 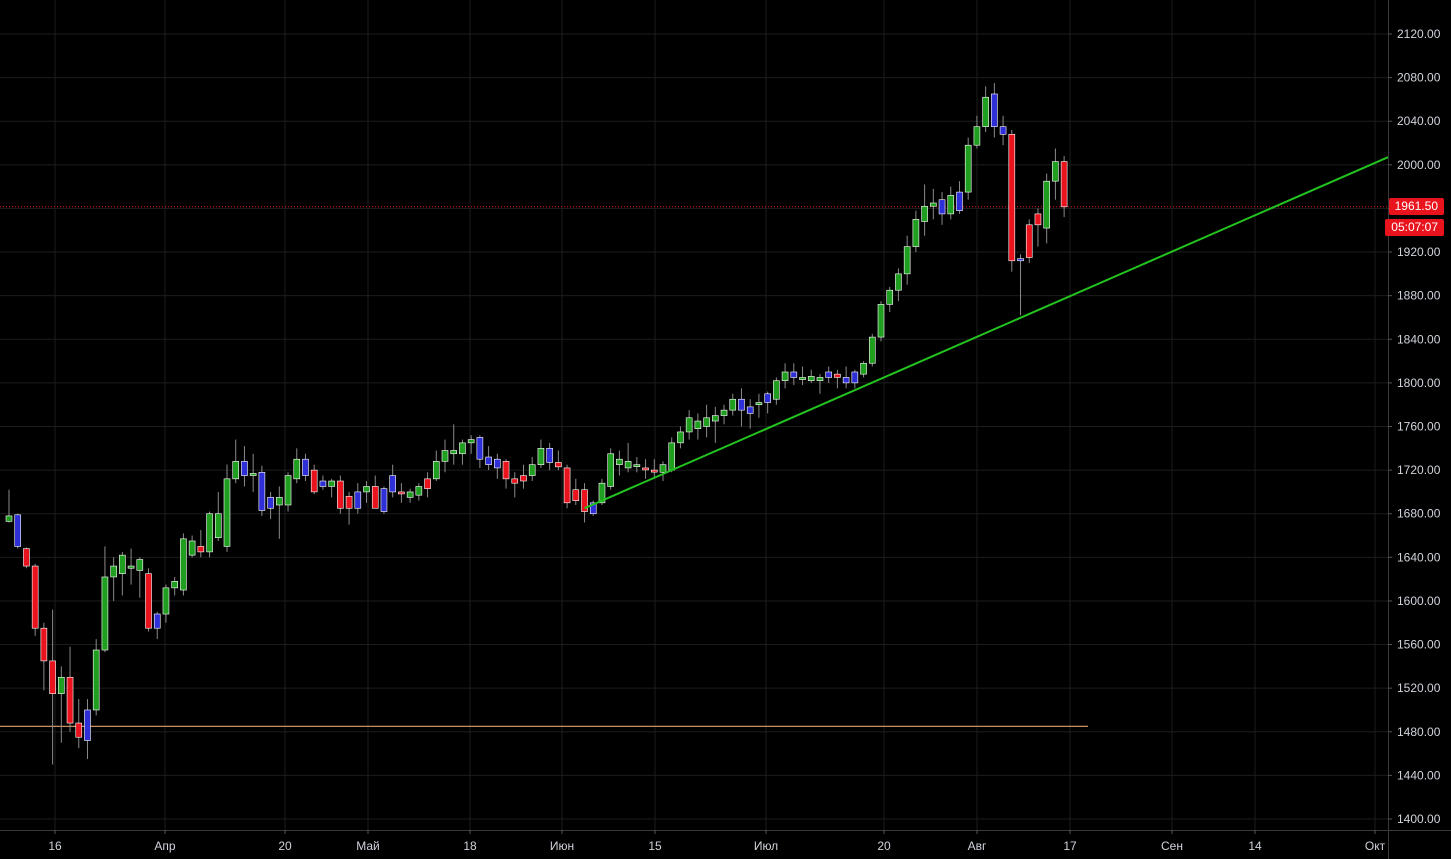 I want to click on x-tick-label: Май, so click(x=368, y=846).